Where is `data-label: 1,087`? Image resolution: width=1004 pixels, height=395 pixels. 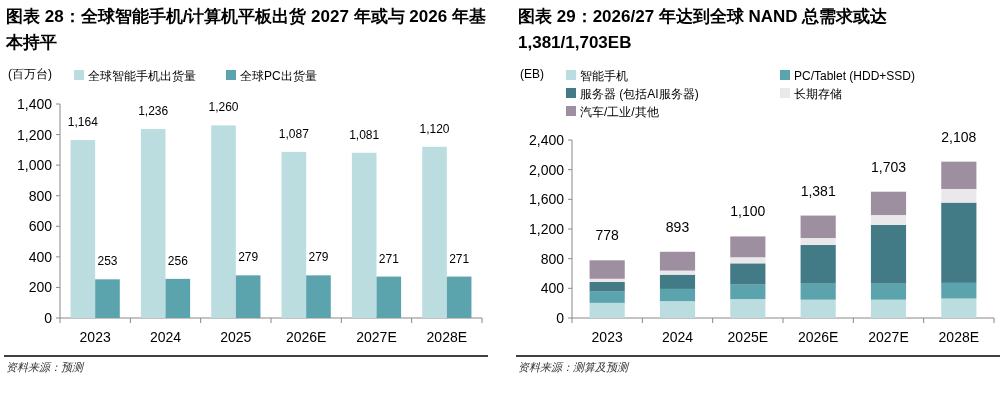
data-label: 1,087 is located at coordinates (294, 133).